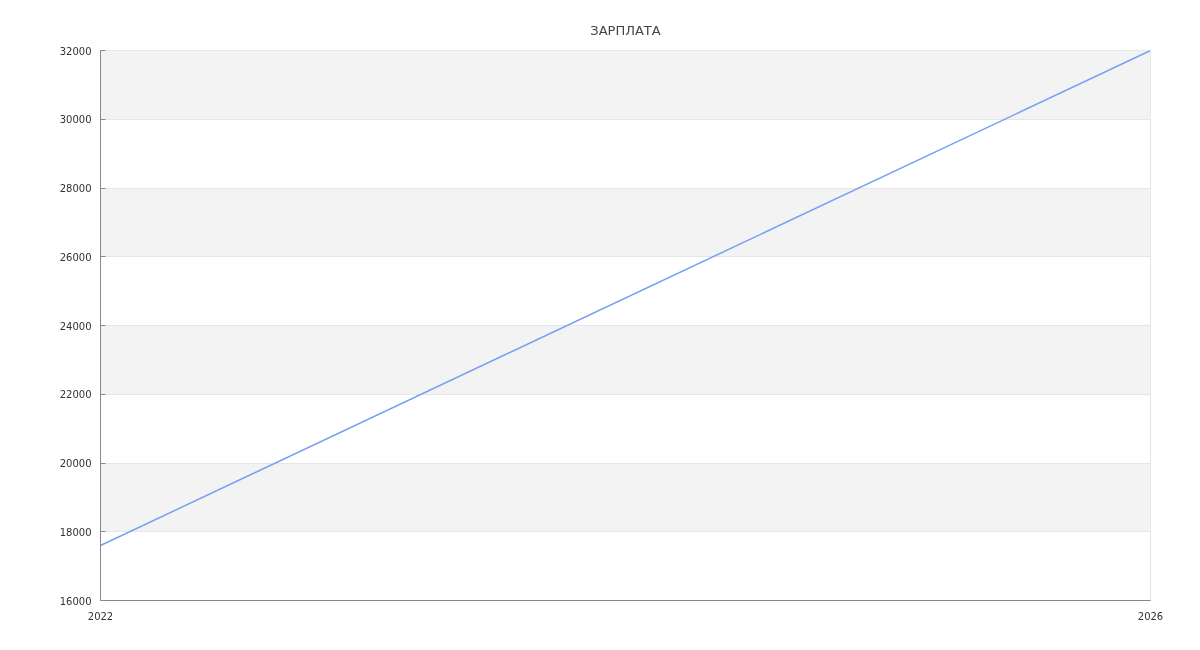 The width and height of the screenshot is (1200, 650). I want to click on y-tick-label: 22000, so click(75, 395).